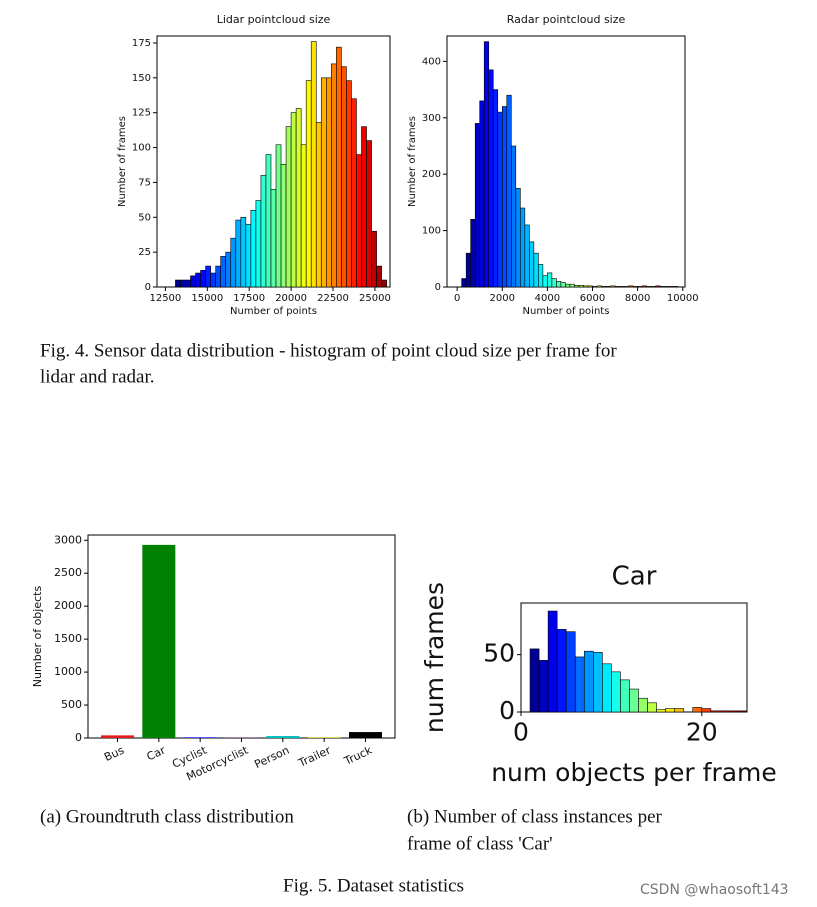 This screenshot has height=907, width=817. What do you see at coordinates (535, 816) in the screenshot?
I see `fig5b-caption: (b) Number of class instances per` at bounding box center [535, 816].